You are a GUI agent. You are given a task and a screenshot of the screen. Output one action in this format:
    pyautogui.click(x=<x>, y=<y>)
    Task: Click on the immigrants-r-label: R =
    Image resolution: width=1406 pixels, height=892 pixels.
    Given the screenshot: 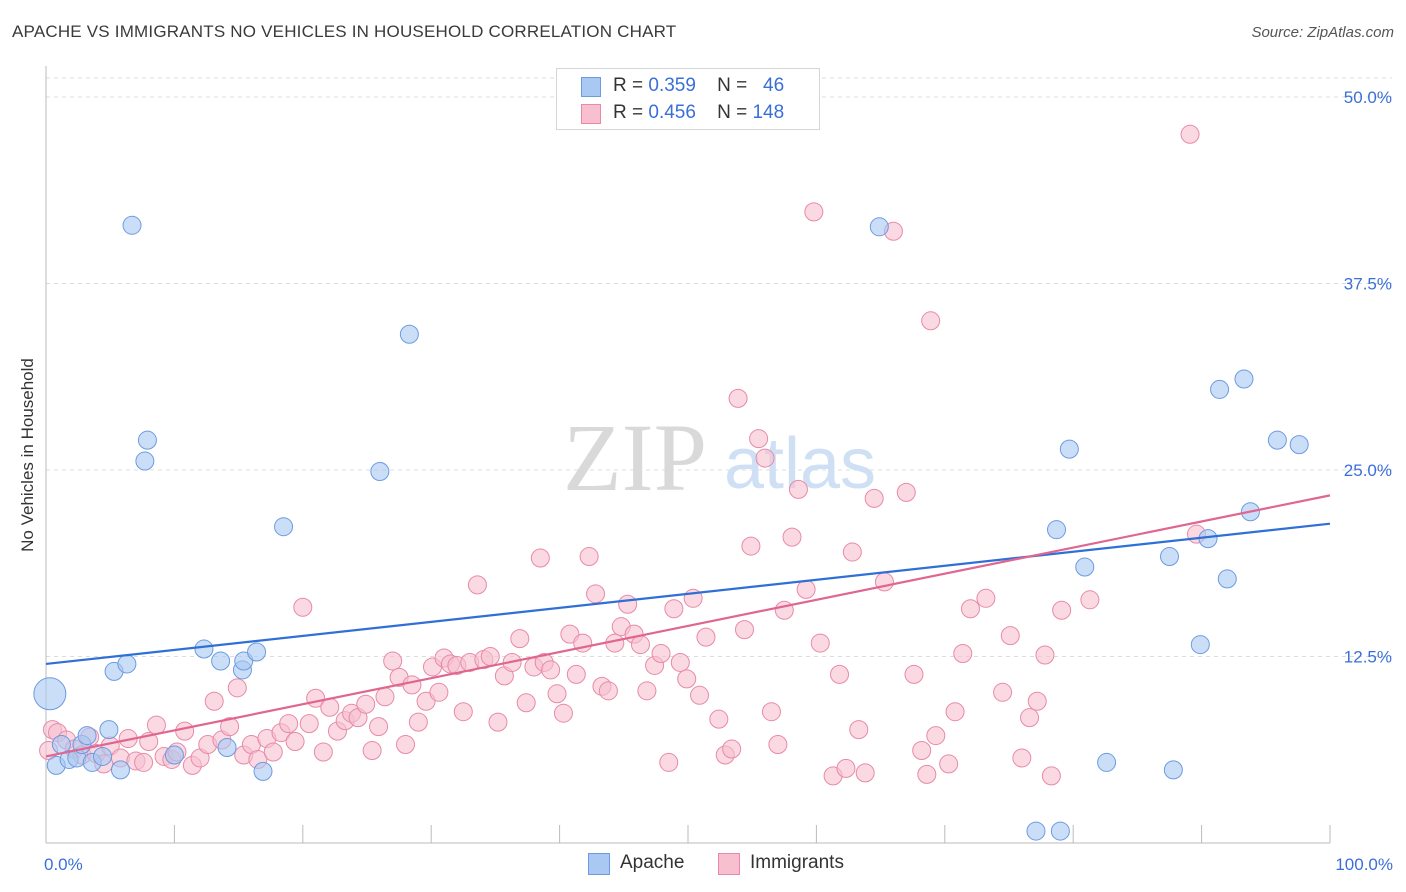 What is the action you would take?
    pyautogui.click(x=628, y=112)
    